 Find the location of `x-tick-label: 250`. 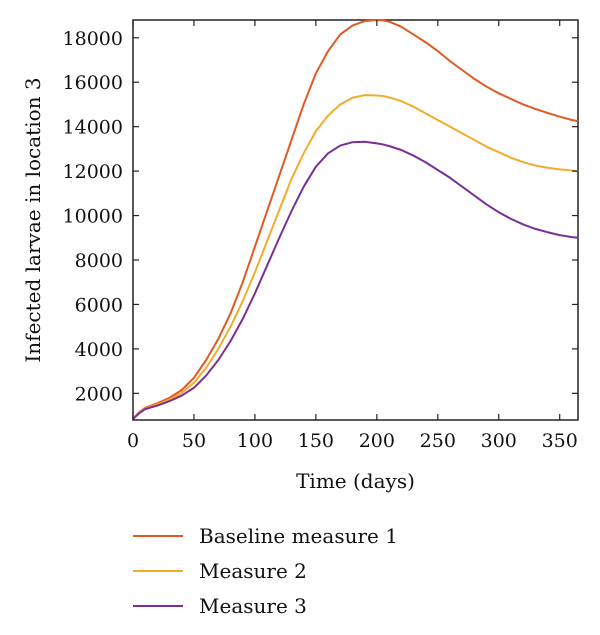

x-tick-label: 250 is located at coordinates (438, 441).